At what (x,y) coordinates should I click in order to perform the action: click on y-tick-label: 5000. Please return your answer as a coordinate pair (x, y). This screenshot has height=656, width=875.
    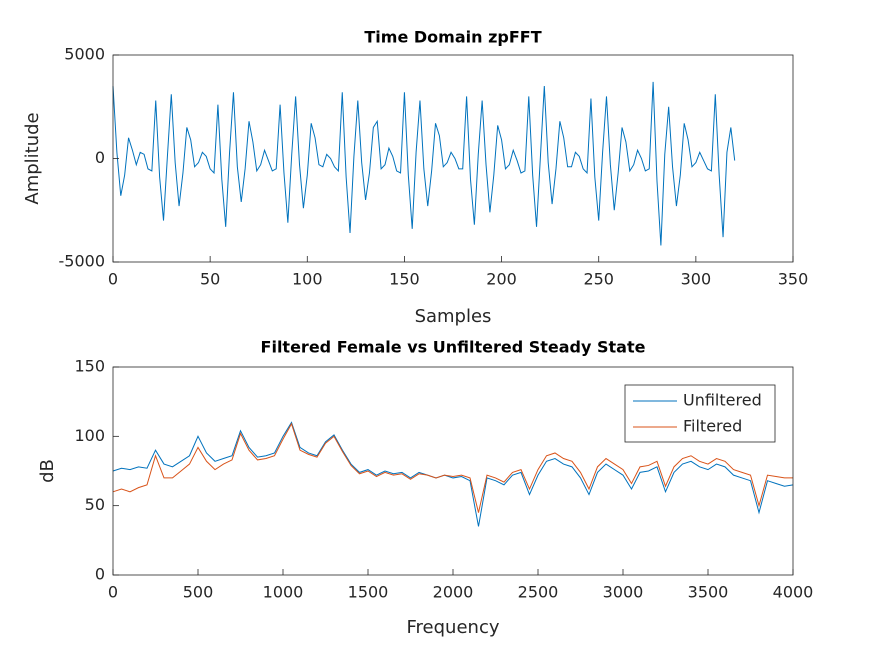
    Looking at the image, I should click on (84, 54).